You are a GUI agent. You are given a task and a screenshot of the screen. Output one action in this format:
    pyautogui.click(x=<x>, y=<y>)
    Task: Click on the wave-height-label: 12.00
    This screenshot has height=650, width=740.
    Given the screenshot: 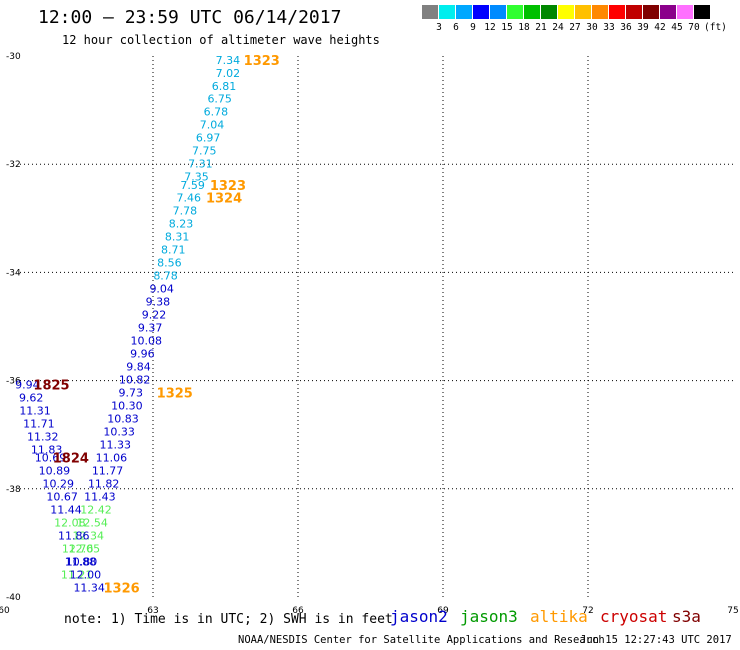 What is the action you would take?
    pyautogui.click(x=86, y=574)
    